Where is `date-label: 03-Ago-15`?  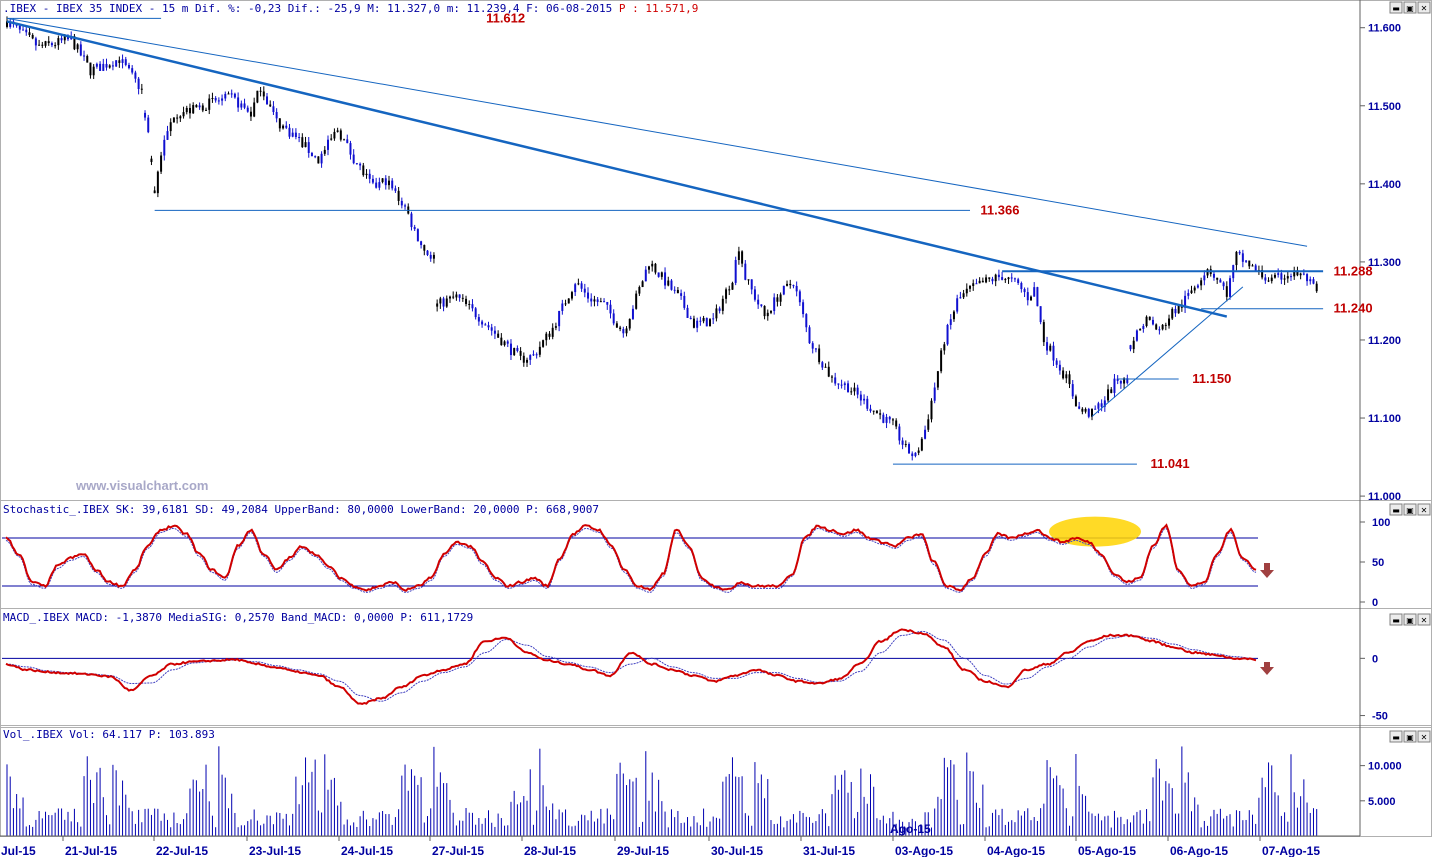
date-label: 03-Ago-15 is located at coordinates (924, 850).